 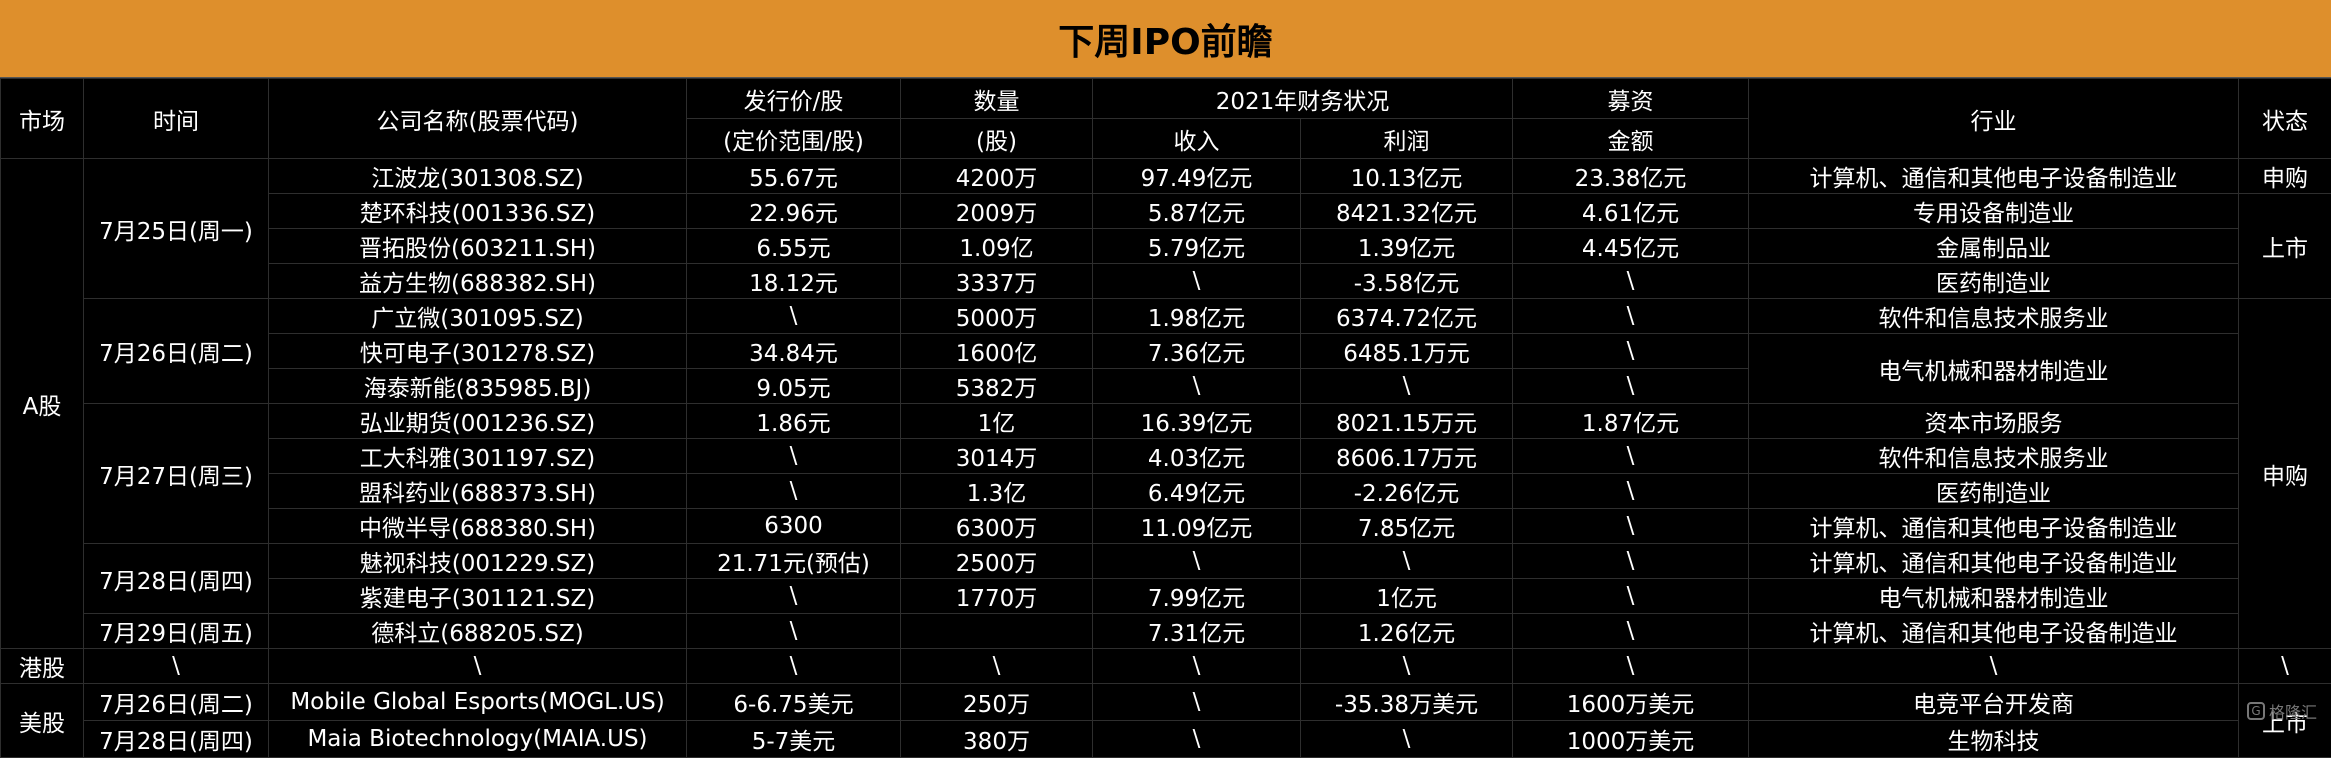 I want to click on header-industry: 行业, so click(x=1994, y=119).